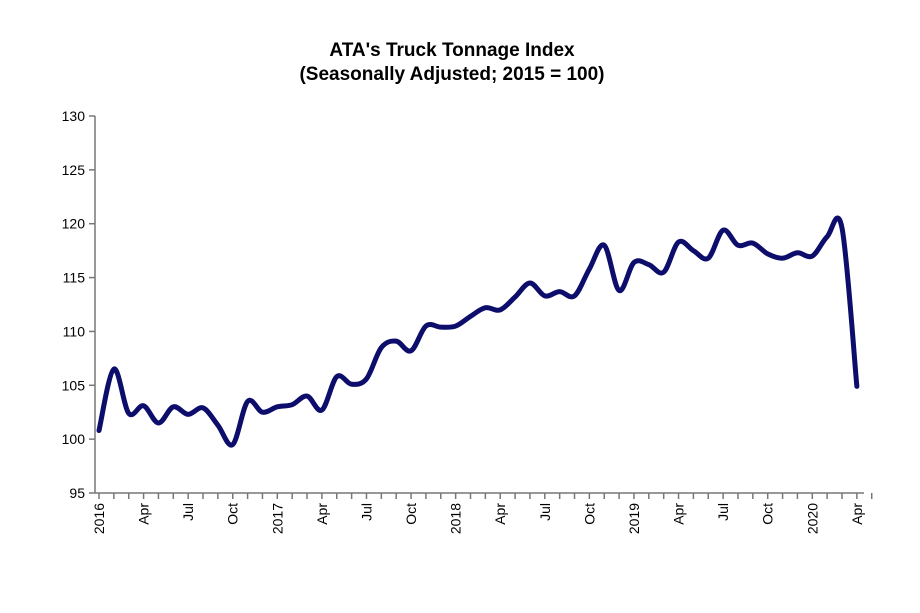 The image size is (920, 613). Describe the element at coordinates (74, 439) in the screenshot. I see `y-tick-label: 100` at that location.